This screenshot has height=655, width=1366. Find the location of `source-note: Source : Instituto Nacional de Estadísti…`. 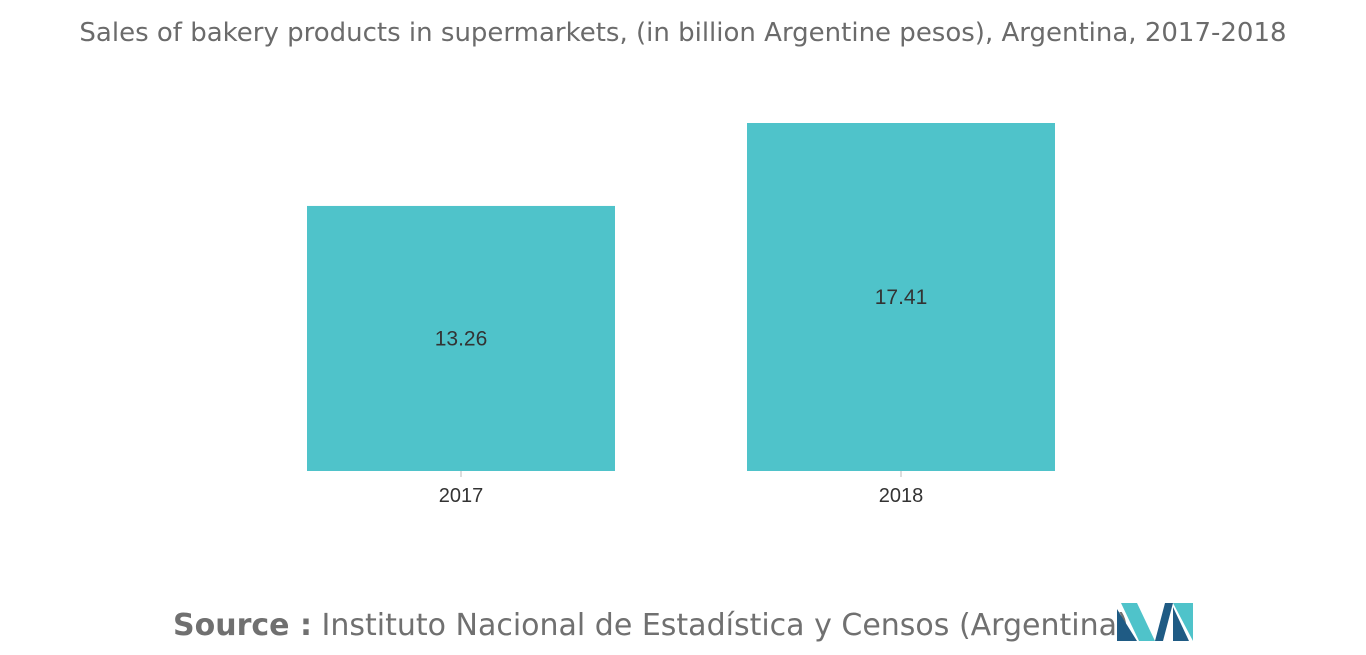

source-note: Source : Instituto Nacional de Estadísti… is located at coordinates (651, 626).